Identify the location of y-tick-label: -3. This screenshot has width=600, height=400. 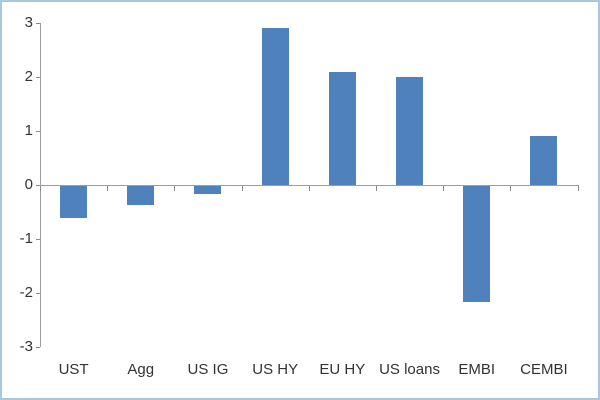
(26, 346).